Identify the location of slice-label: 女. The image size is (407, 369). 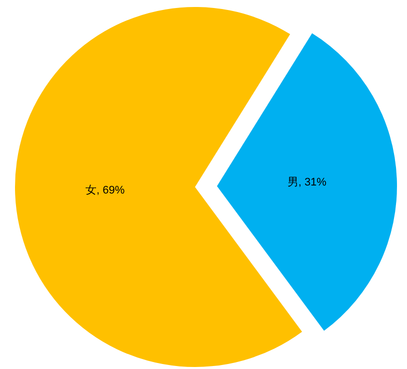
(91, 190).